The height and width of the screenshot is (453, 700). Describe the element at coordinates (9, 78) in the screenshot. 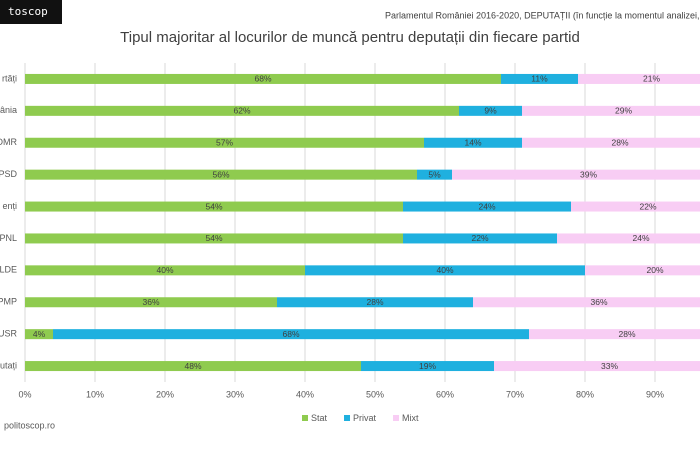

I see `y-tick-label: rtăți` at that location.